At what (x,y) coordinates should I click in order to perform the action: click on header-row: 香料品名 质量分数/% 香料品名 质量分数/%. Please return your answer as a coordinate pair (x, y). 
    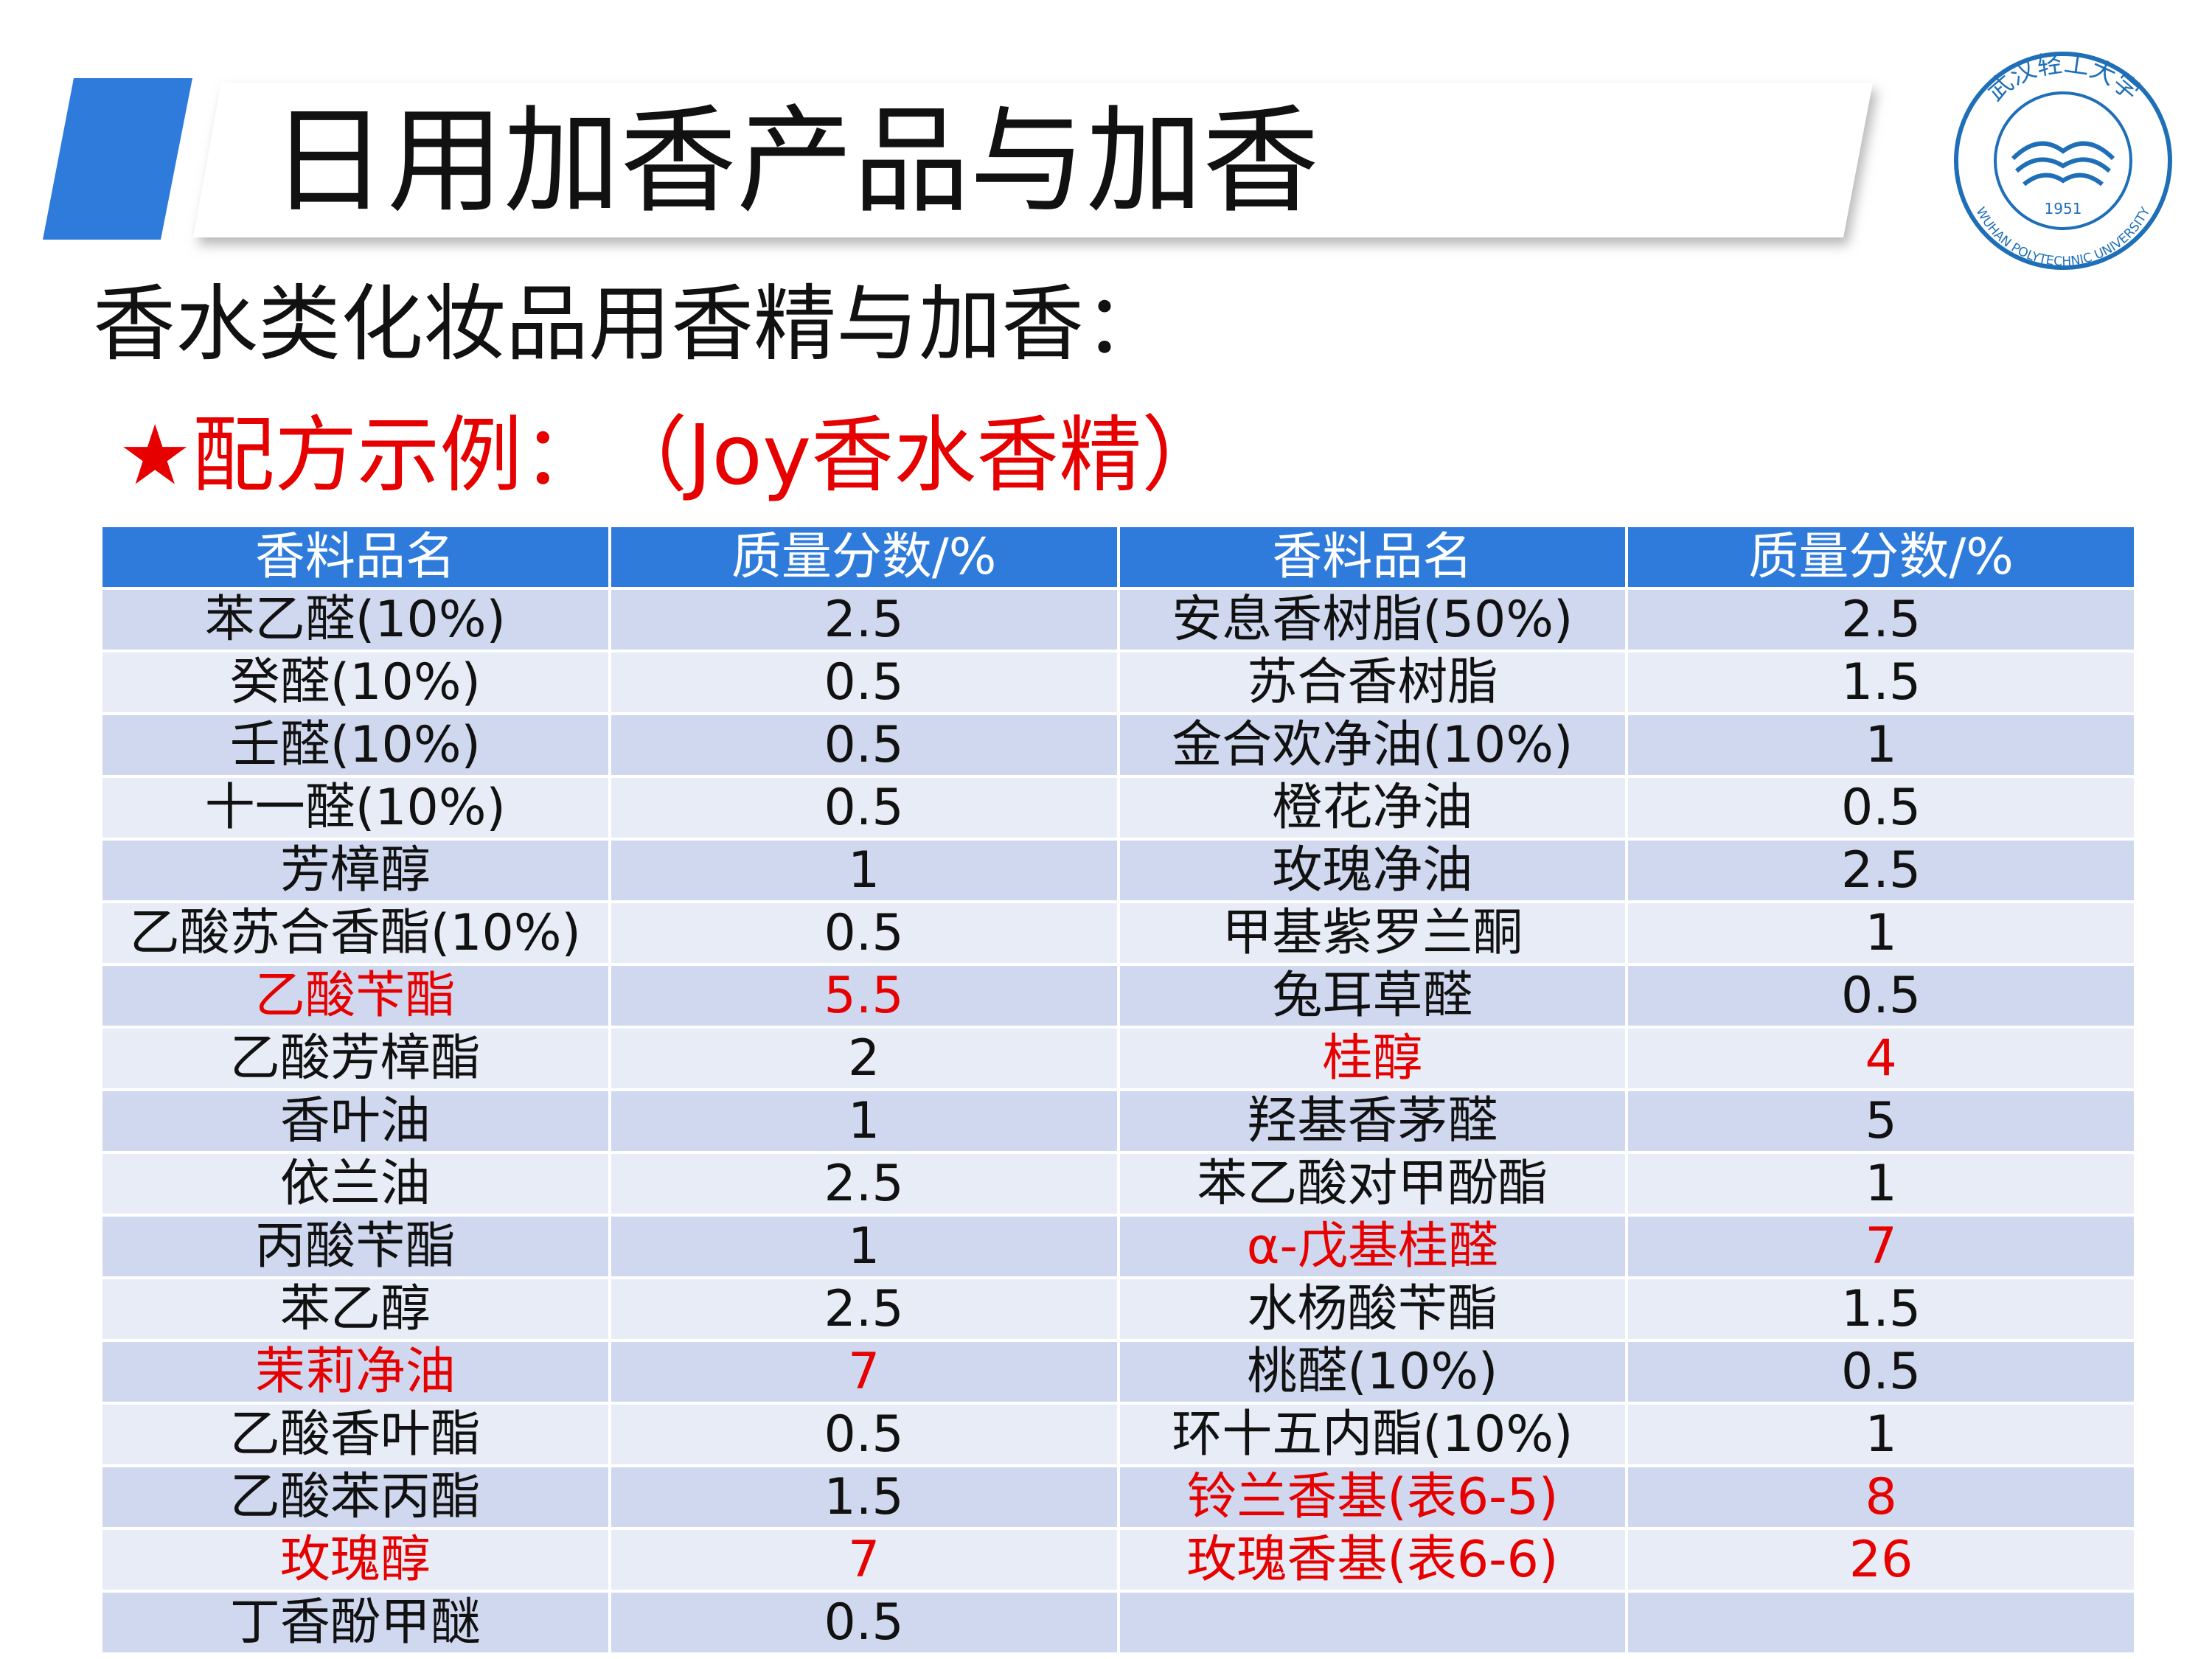
    Looking at the image, I should click on (1118, 557).